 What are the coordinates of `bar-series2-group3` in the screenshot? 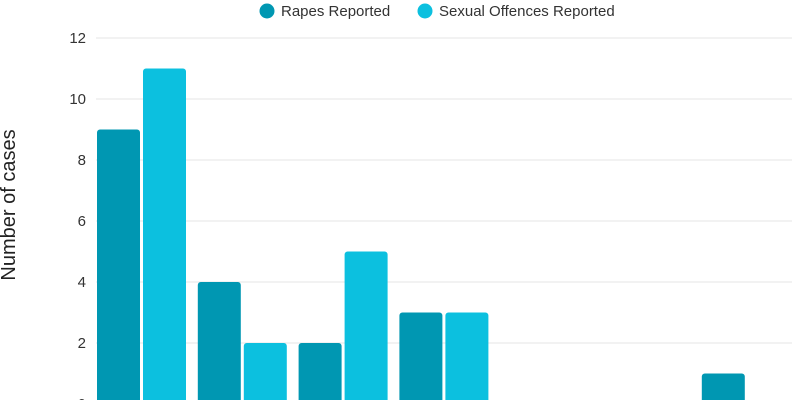 It's located at (366, 325).